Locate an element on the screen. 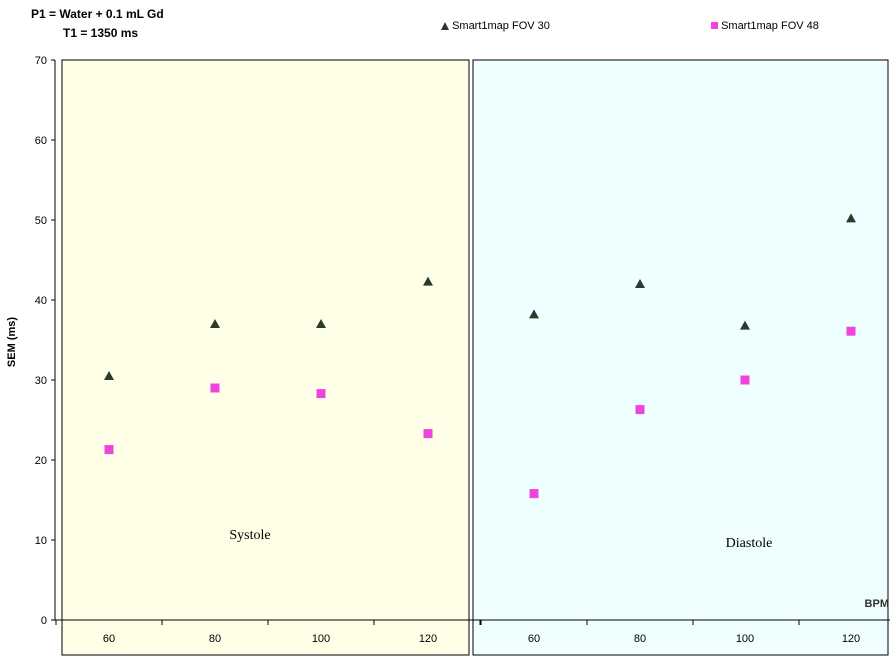  y-tick-label: 70 is located at coordinates (41, 61).